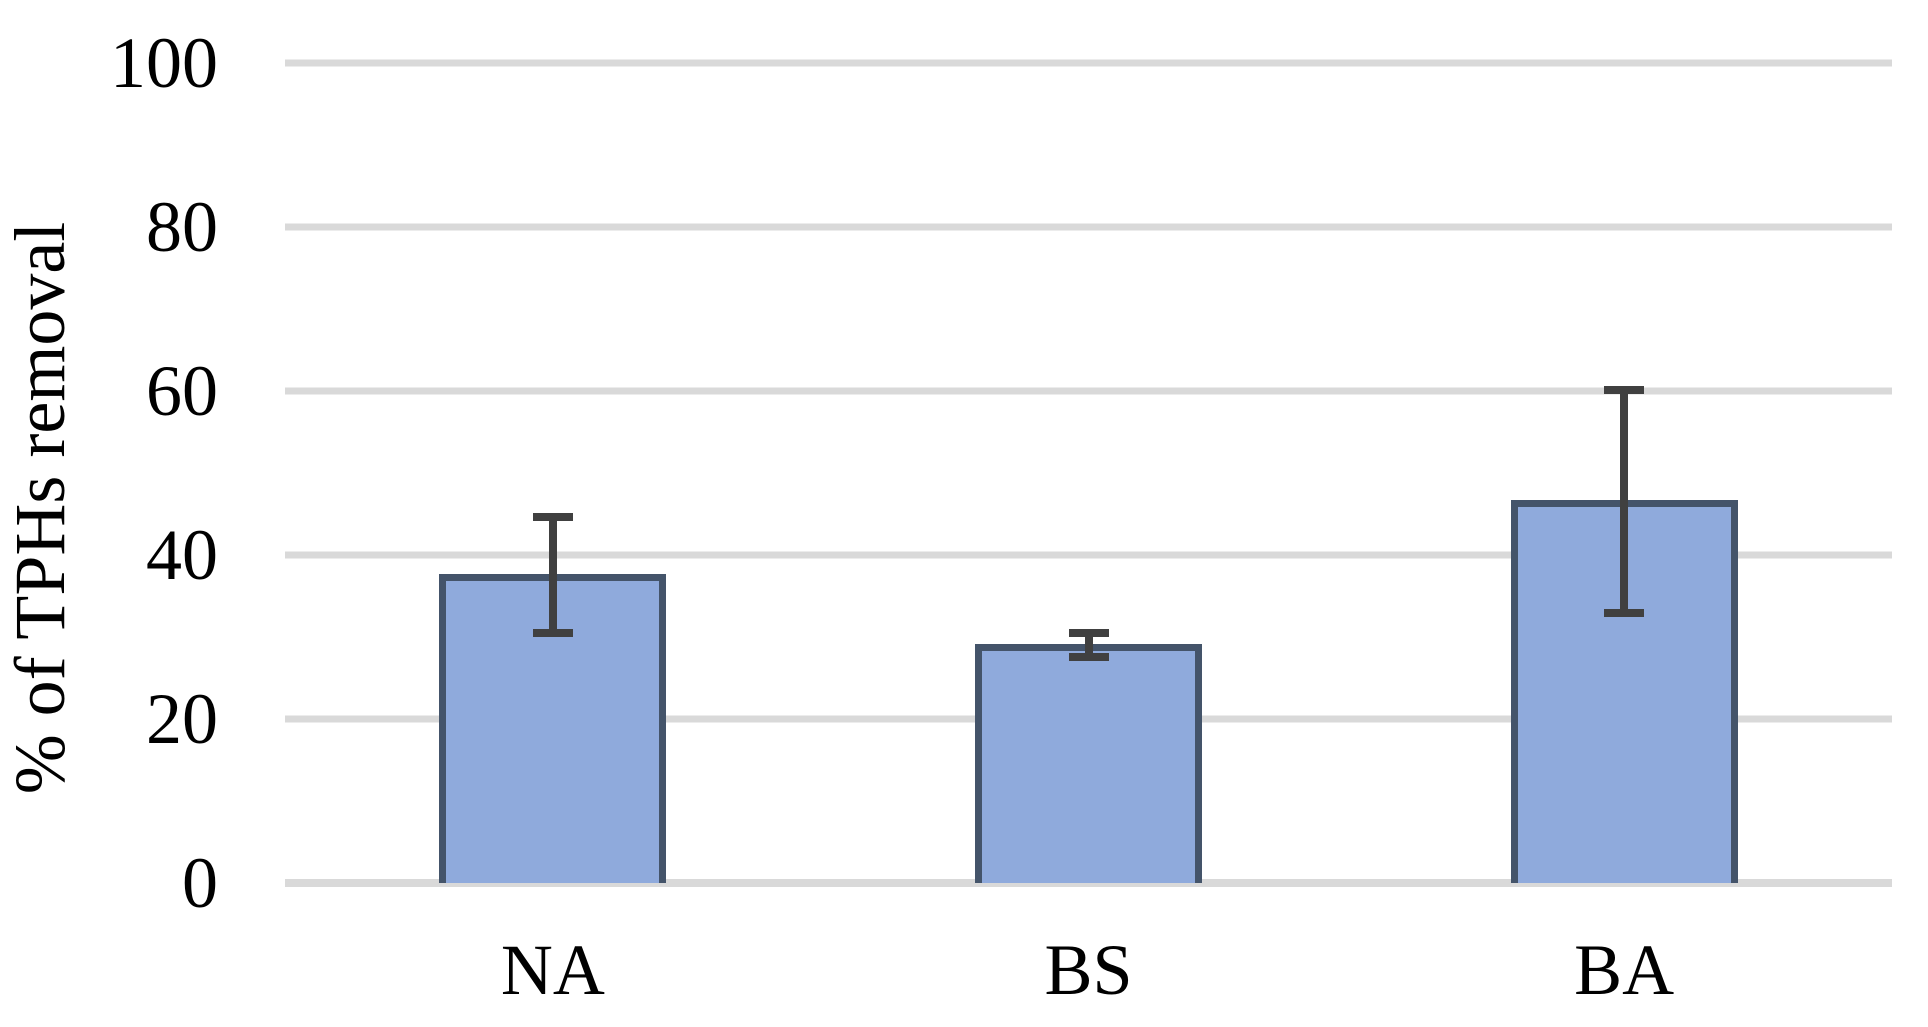 The width and height of the screenshot is (1928, 1027). What do you see at coordinates (1088, 883) in the screenshot?
I see `x-axis-baseline` at bounding box center [1088, 883].